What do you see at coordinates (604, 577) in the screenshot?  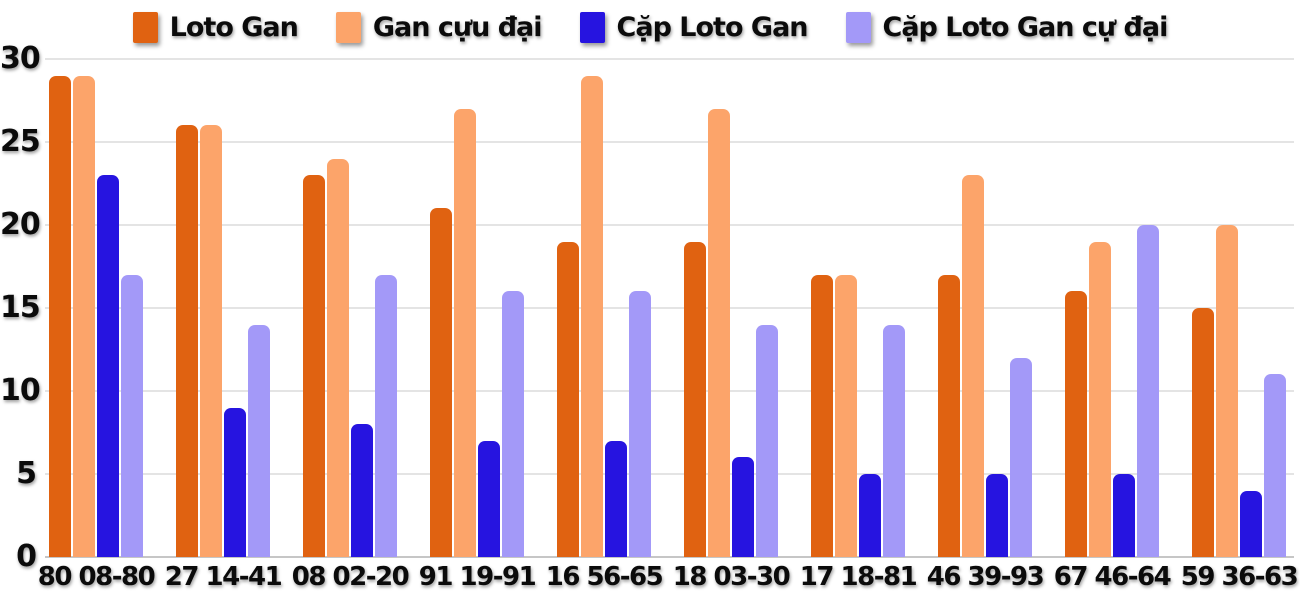 I see `x-axis-label-group4: 16 56-65` at bounding box center [604, 577].